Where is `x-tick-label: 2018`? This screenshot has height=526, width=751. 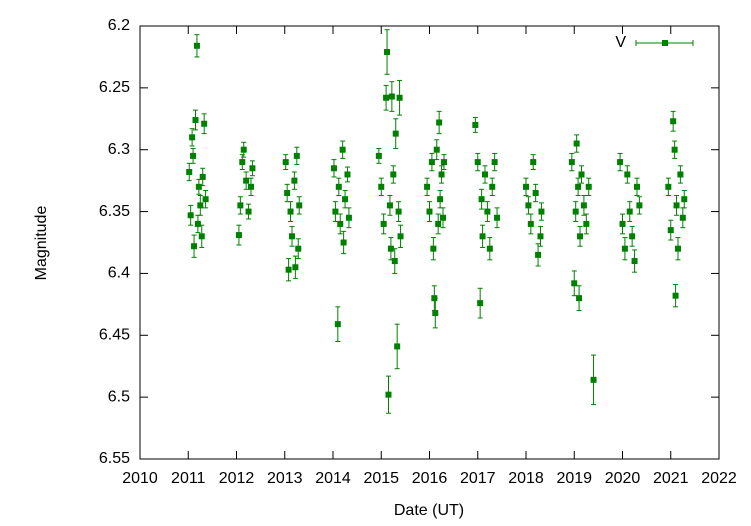
x-tick-label: 2018 is located at coordinates (526, 478).